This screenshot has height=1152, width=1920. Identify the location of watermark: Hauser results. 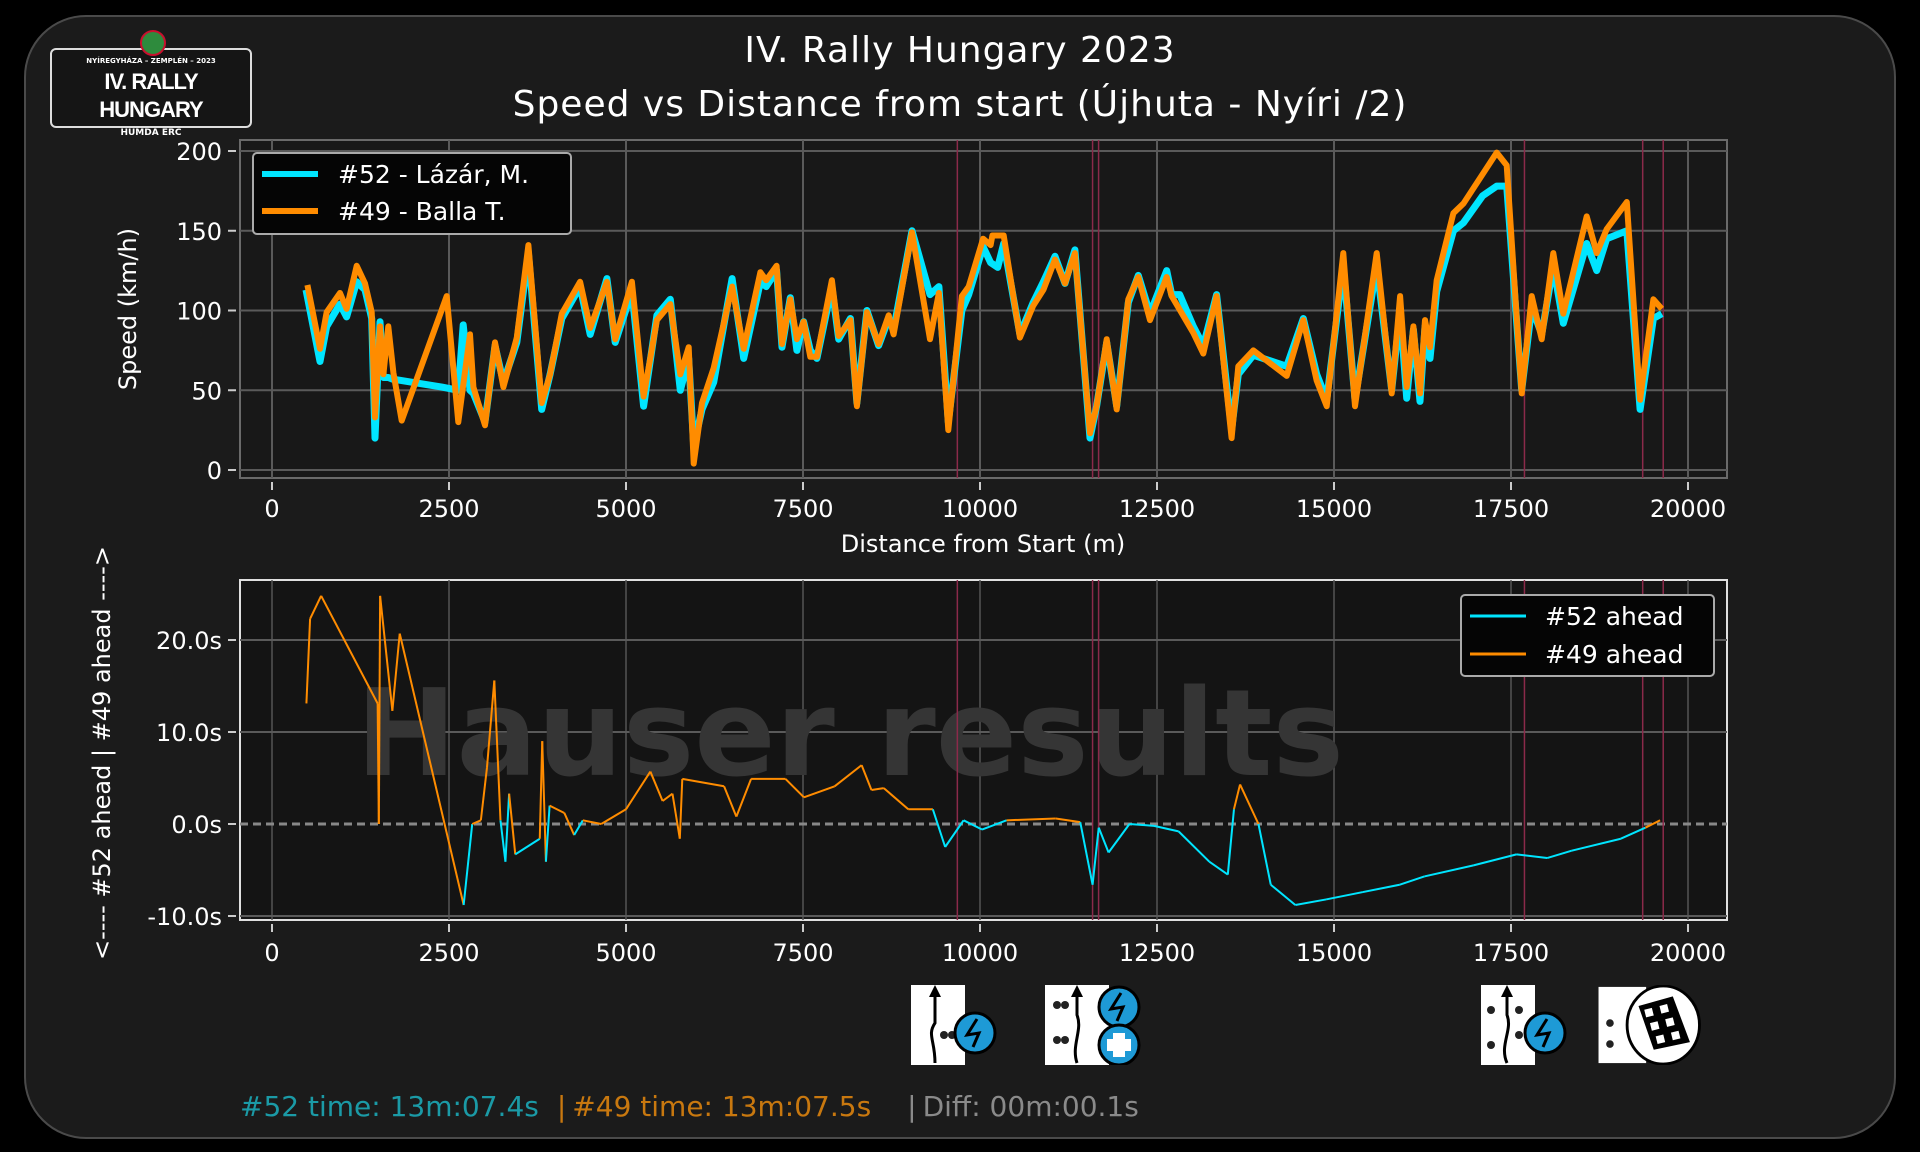
(850, 734).